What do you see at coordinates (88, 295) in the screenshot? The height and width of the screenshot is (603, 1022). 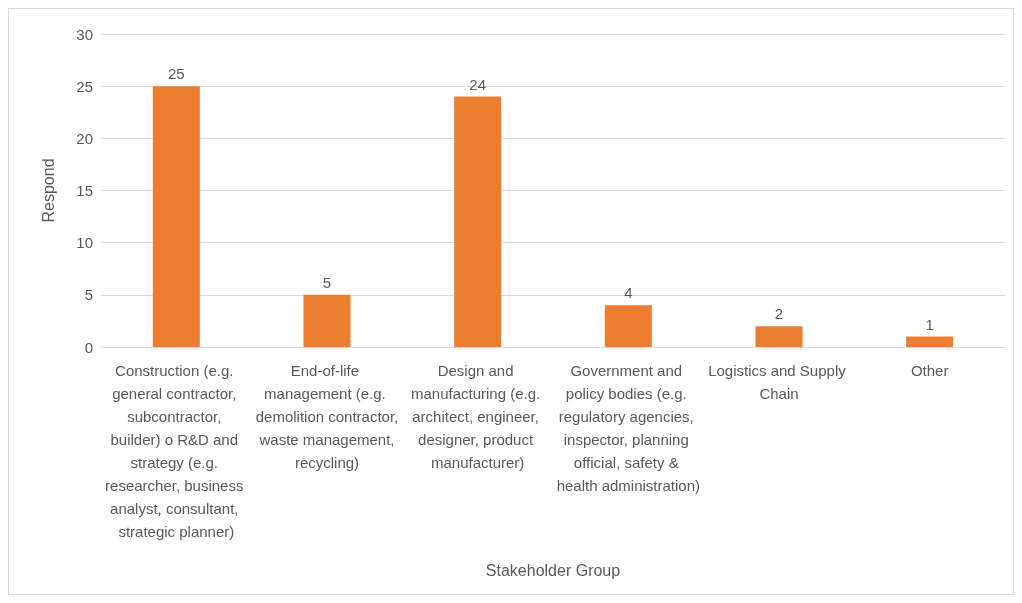 I see `y-tick-label: 5` at bounding box center [88, 295].